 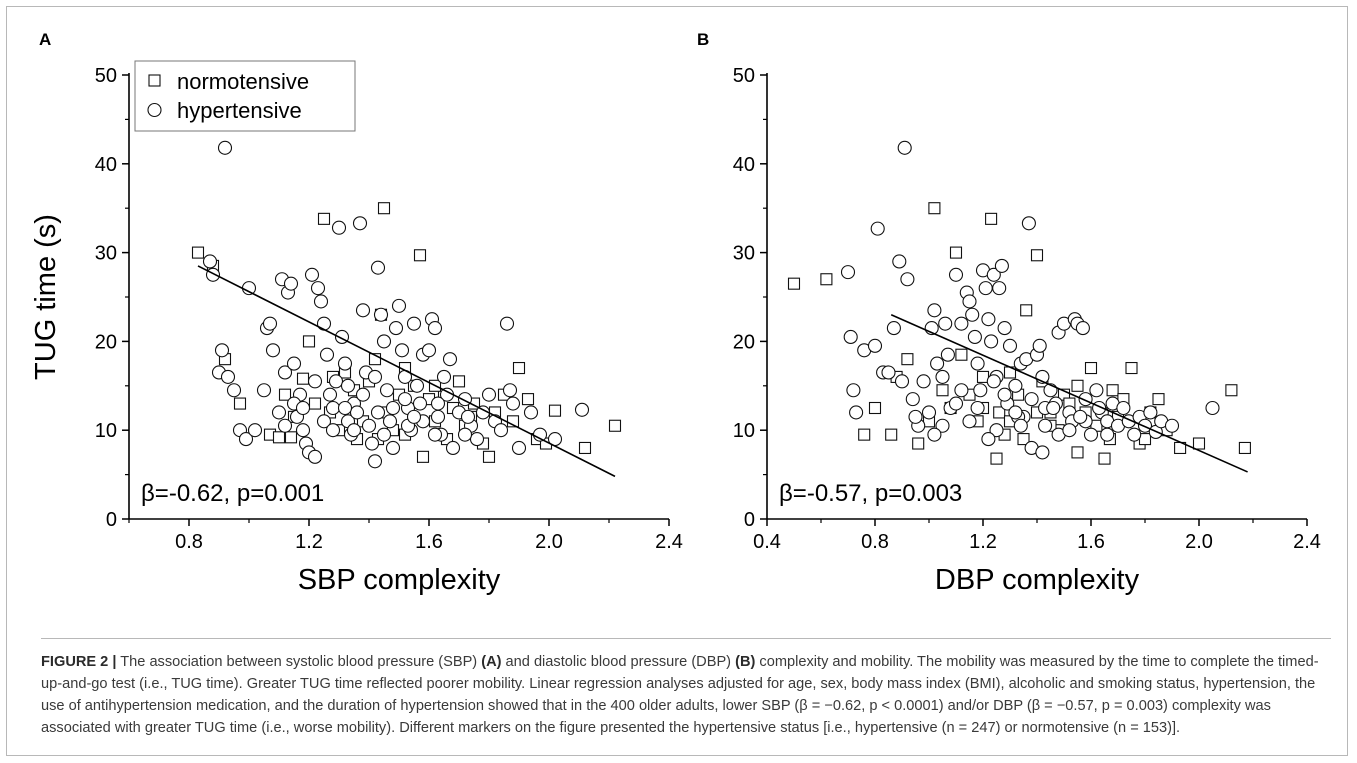 What do you see at coordinates (399, 580) in the screenshot?
I see `x-axis-label: SBP complexity` at bounding box center [399, 580].